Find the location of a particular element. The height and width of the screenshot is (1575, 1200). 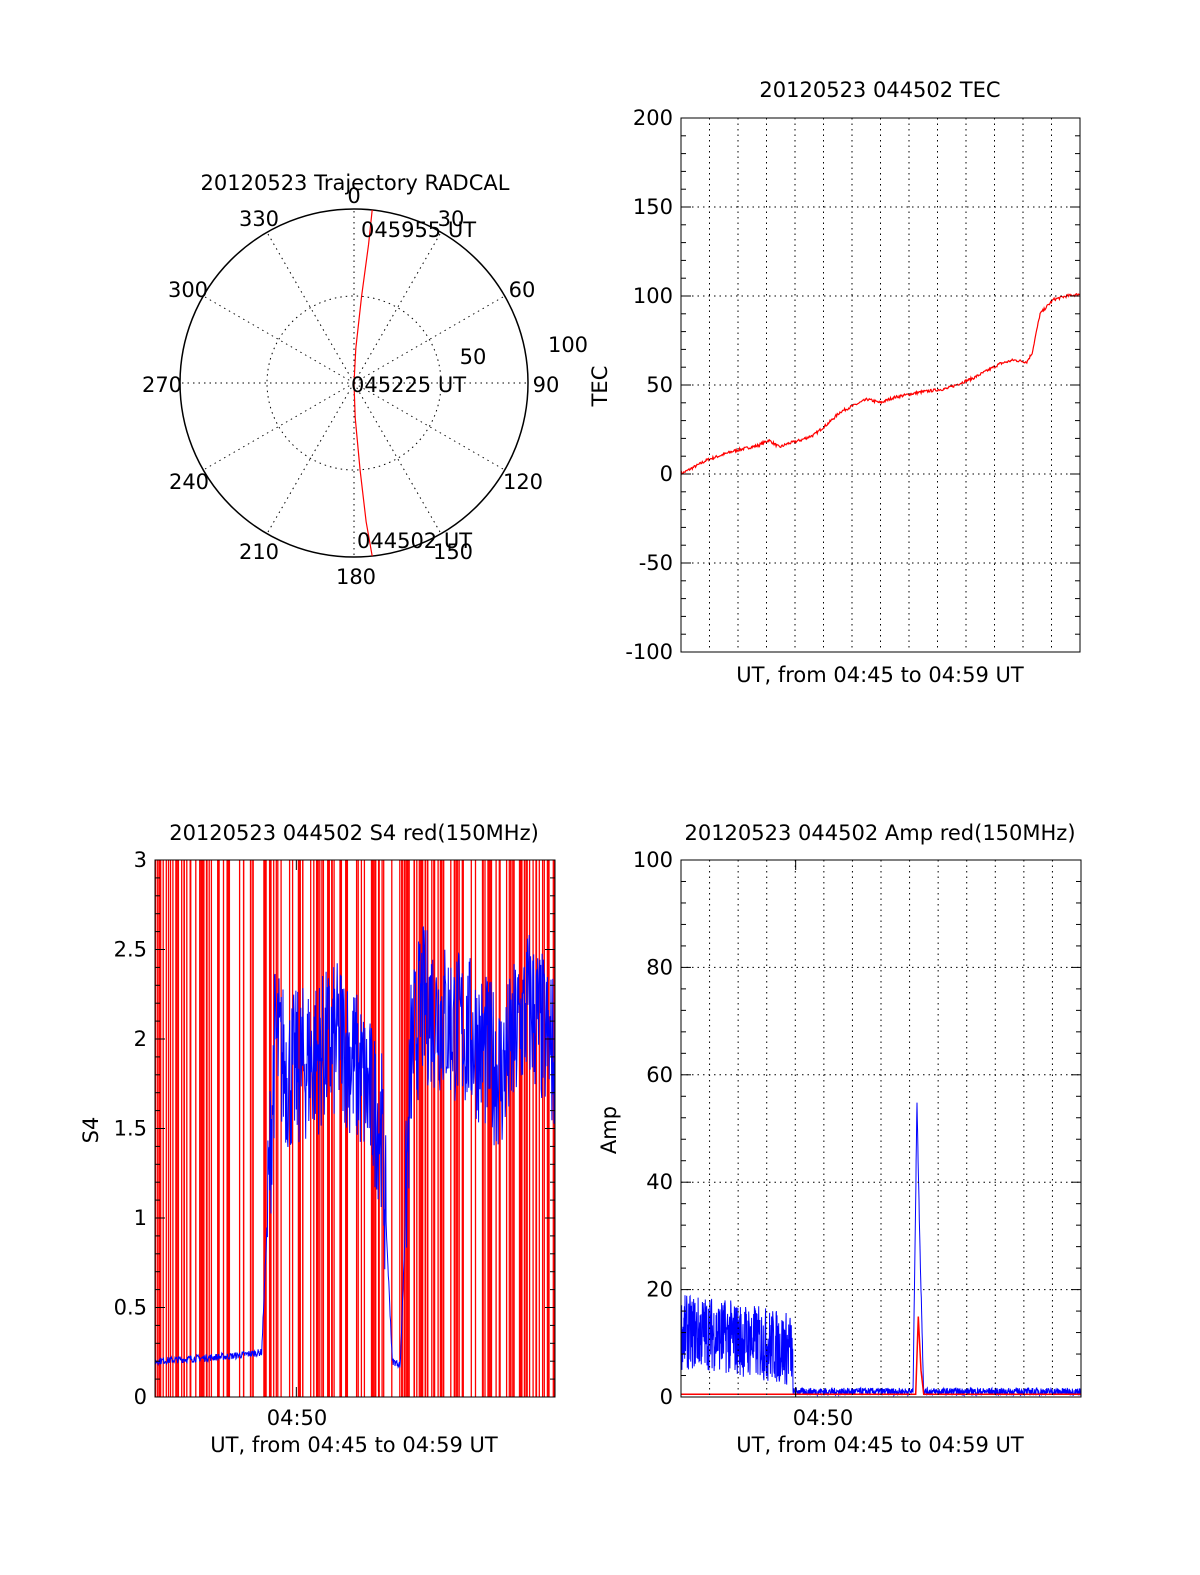

y-tick-label: 2.5 is located at coordinates (130, 950).